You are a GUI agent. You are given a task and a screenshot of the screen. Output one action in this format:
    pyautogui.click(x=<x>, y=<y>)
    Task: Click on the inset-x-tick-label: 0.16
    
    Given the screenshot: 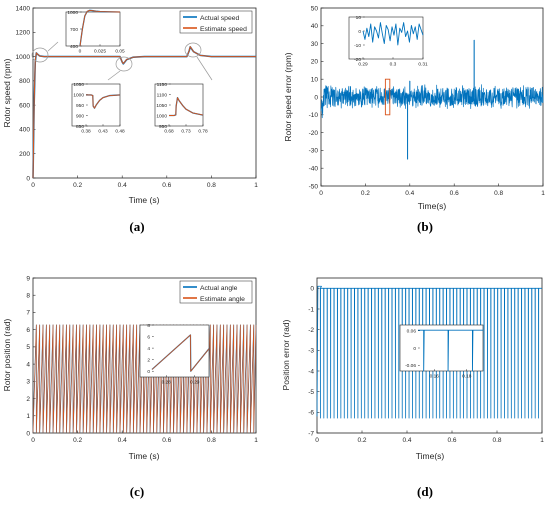 What is the action you would take?
    pyautogui.click(x=435, y=377)
    